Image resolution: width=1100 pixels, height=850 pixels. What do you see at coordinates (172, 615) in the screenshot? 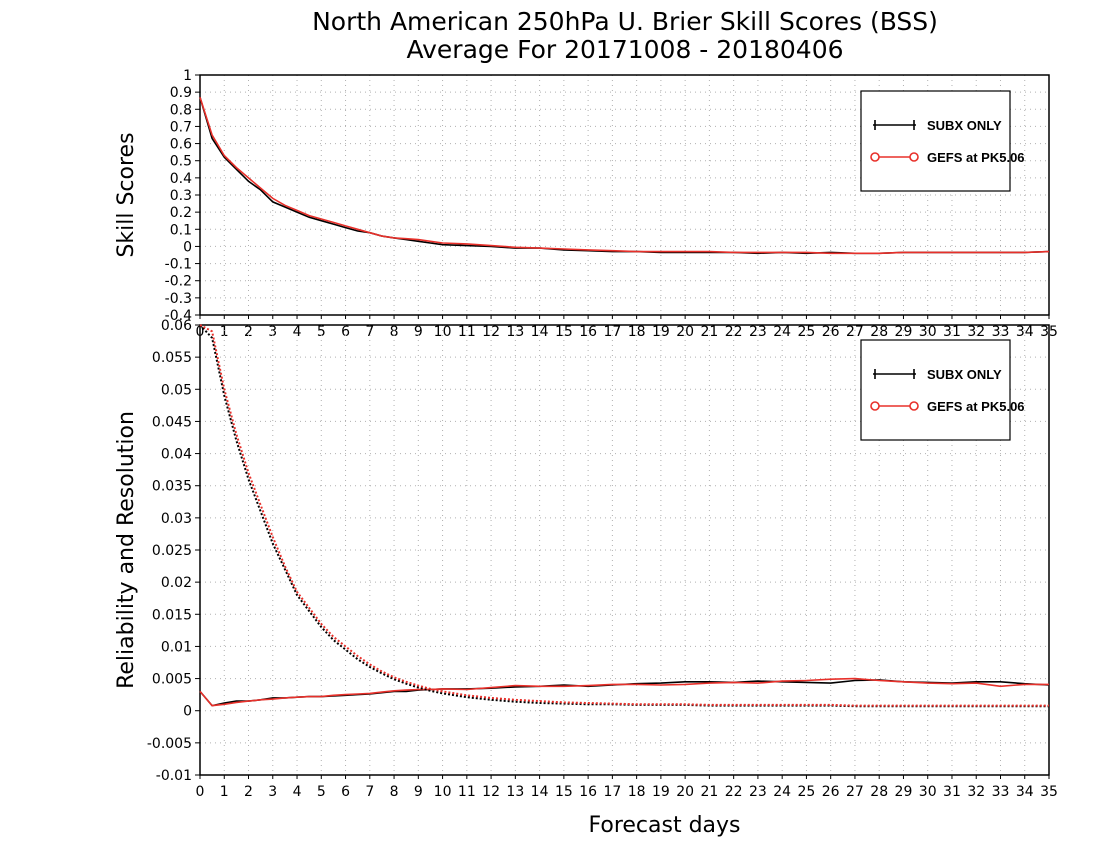
I see `y-tick-label: 0.015` at bounding box center [172, 615].